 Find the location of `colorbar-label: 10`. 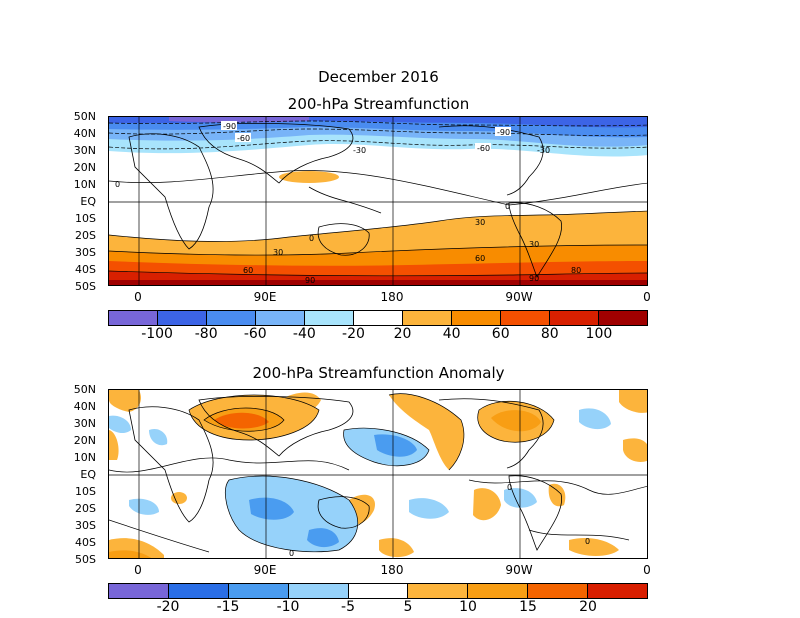

colorbar-label: 10 is located at coordinates (468, 607).